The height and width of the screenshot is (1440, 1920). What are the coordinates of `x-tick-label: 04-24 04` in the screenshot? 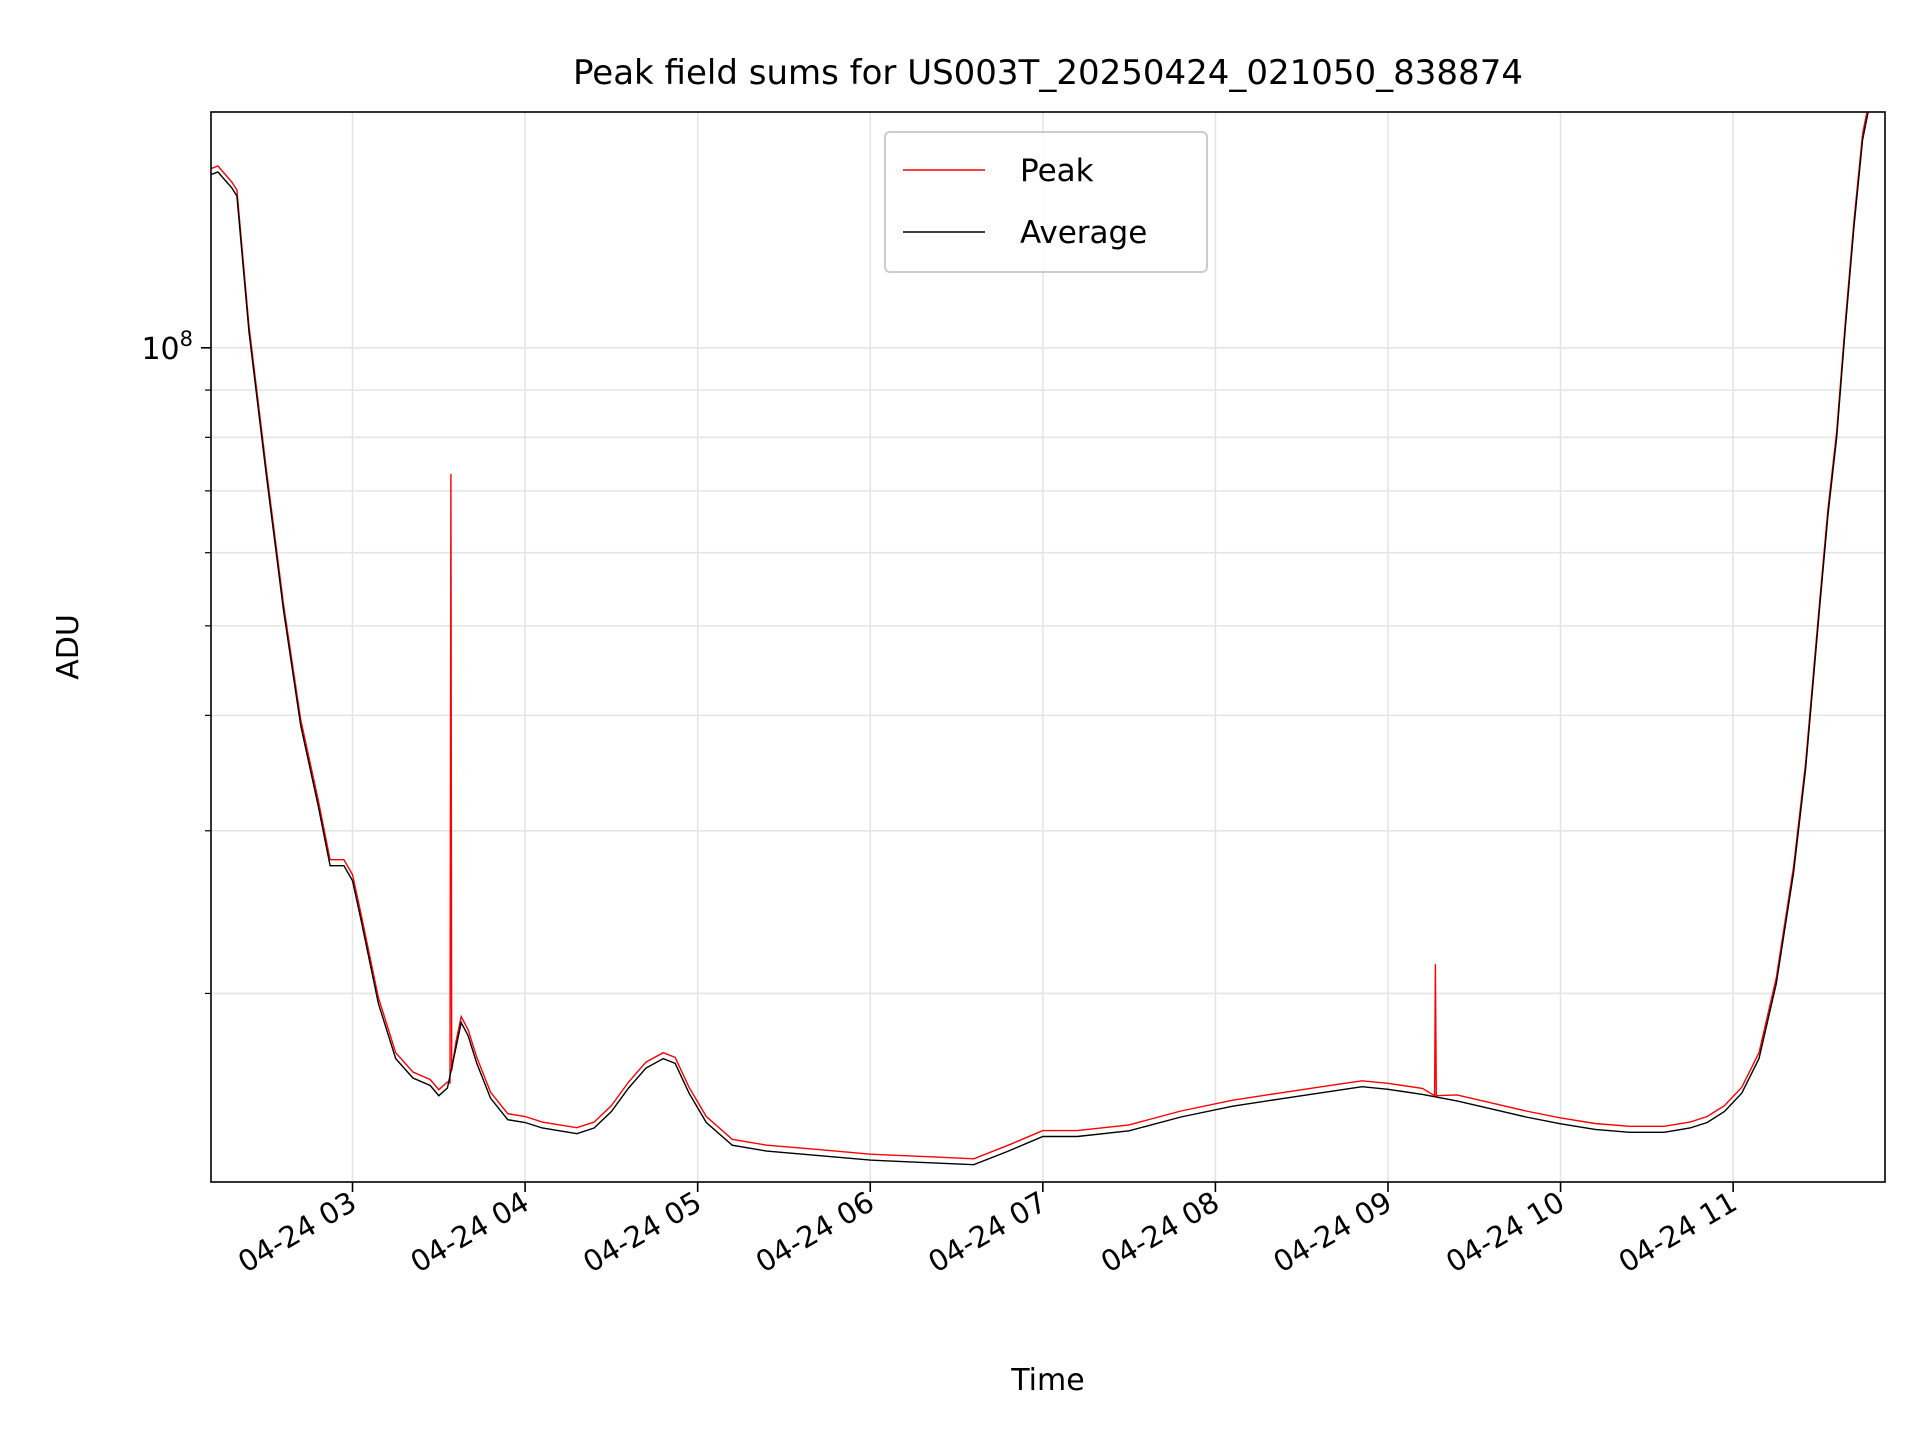 It's located at (470, 1232).